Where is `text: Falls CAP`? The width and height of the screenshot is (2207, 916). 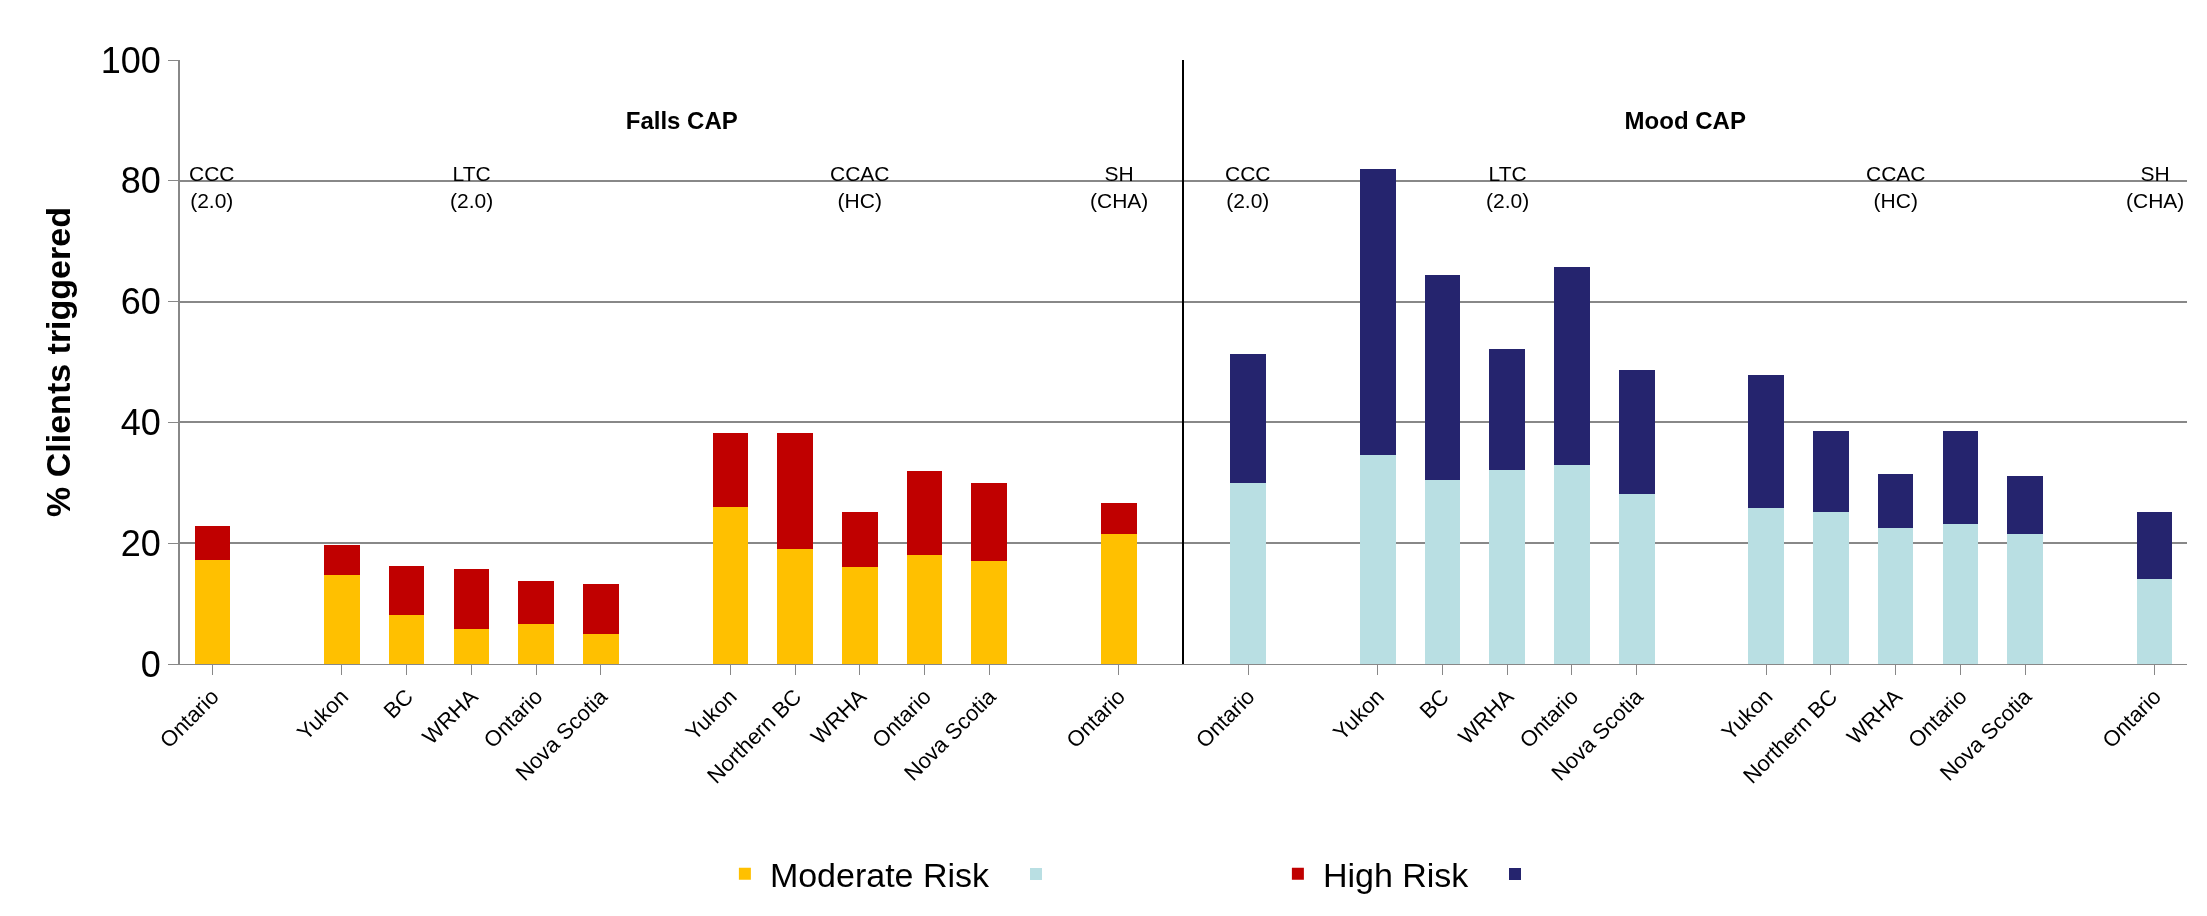 text: Falls CAP is located at coordinates (681, 120).